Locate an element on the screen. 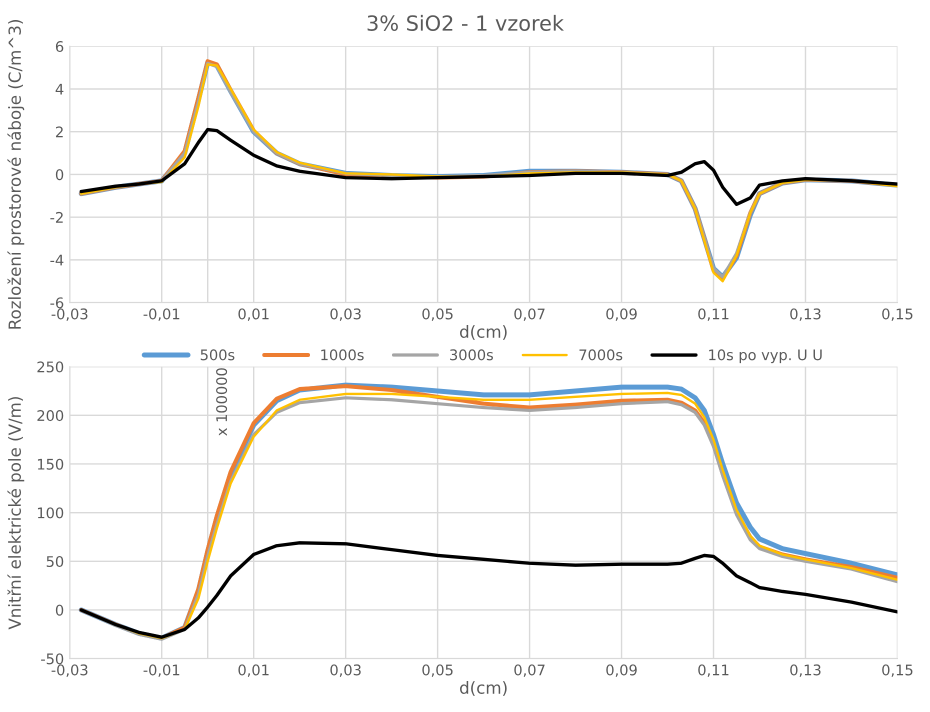 This screenshot has height=712, width=930. legend-label: 7000s is located at coordinates (600, 354).